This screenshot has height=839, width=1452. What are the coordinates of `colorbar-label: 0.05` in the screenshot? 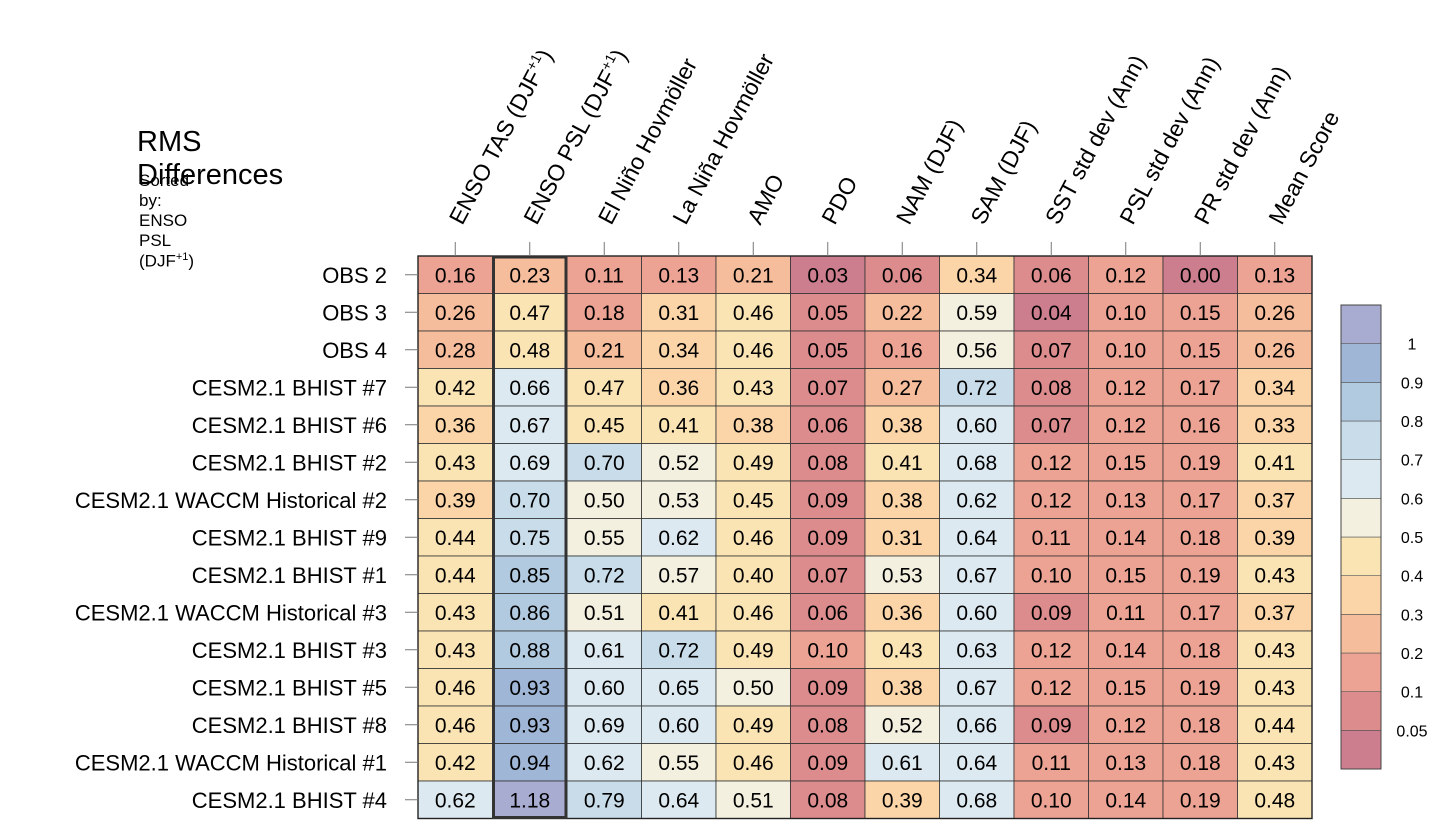 It's located at (1411, 731).